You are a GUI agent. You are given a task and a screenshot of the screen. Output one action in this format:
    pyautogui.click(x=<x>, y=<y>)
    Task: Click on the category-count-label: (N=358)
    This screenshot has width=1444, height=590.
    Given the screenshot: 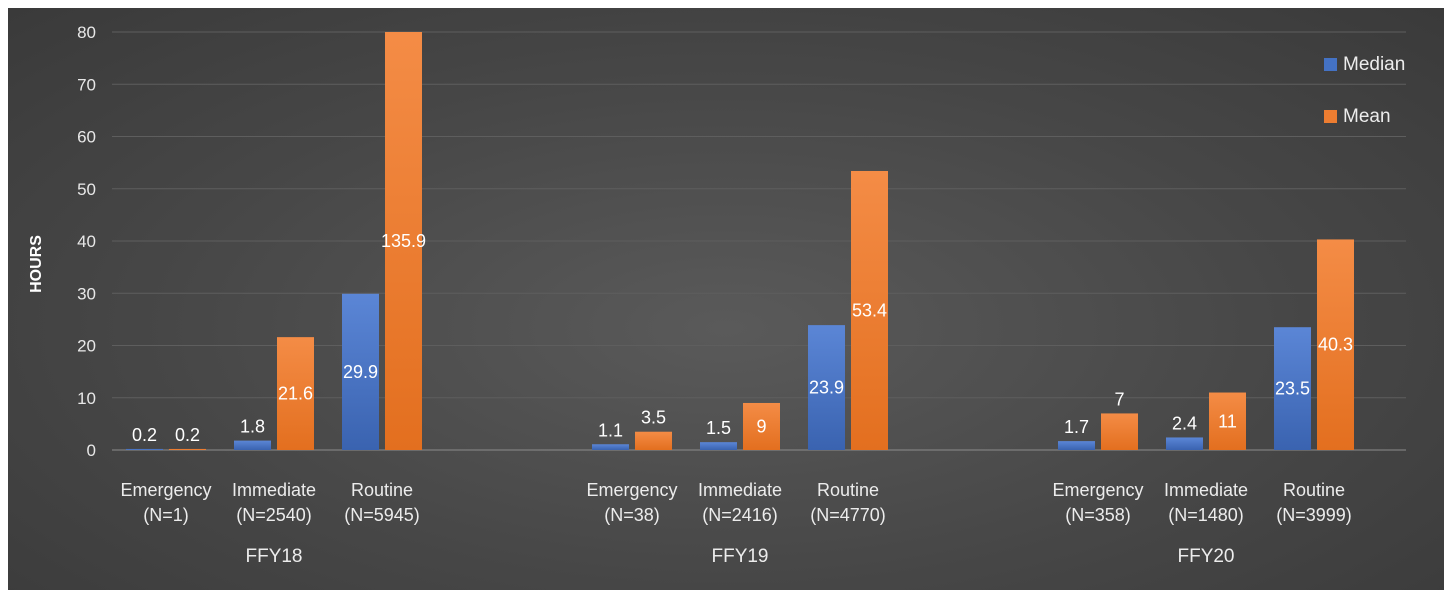 What is the action you would take?
    pyautogui.click(x=1098, y=515)
    